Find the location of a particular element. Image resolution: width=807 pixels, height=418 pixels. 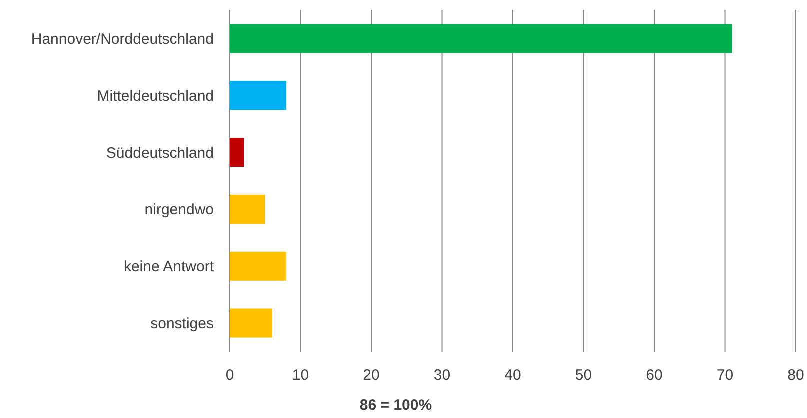

x-tick-label: 30 is located at coordinates (442, 375).